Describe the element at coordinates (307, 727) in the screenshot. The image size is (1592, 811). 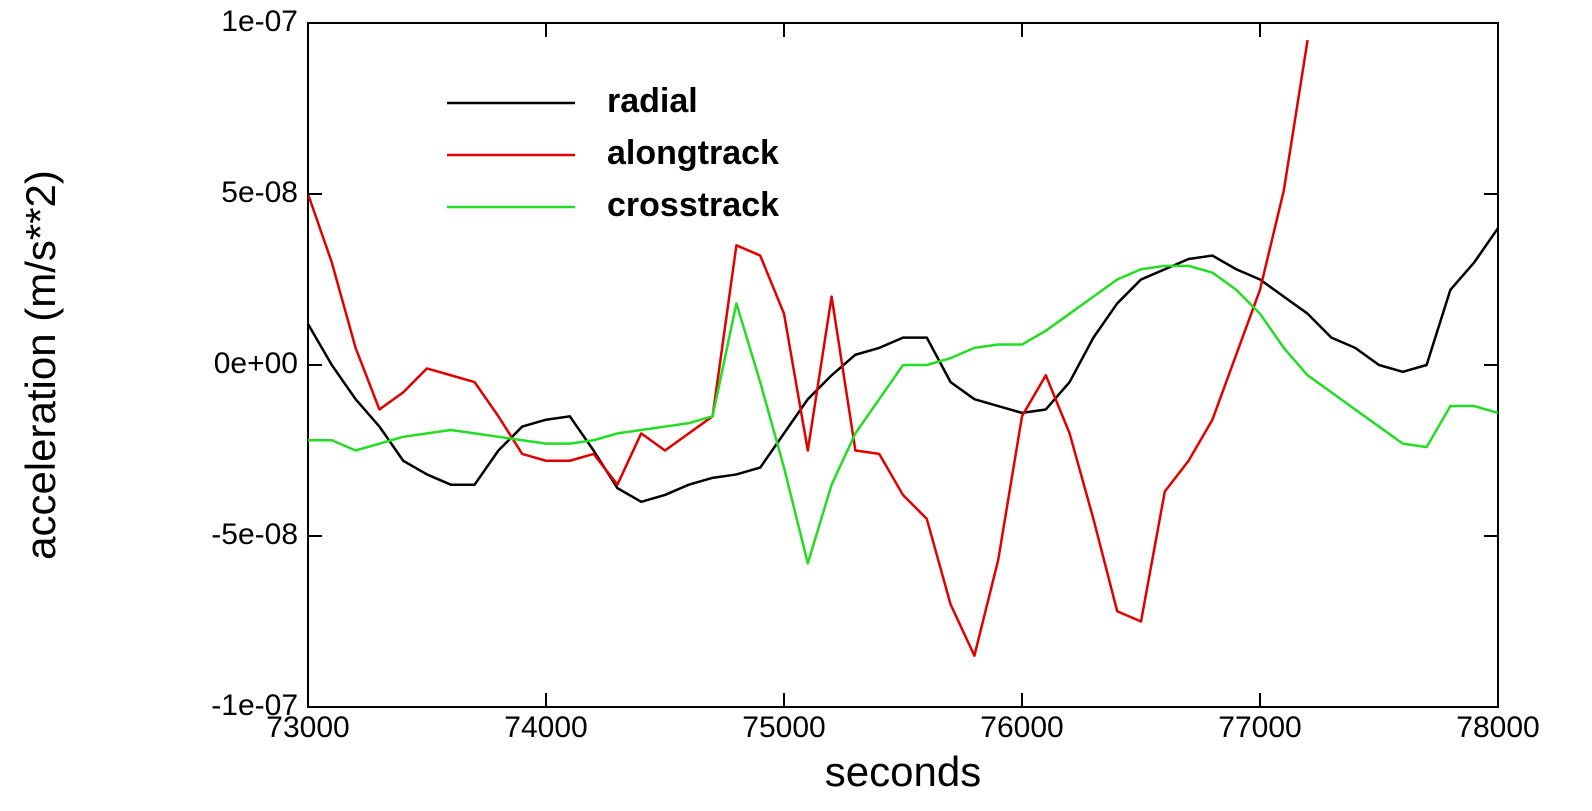
I see `x-tick-label: 73000` at that location.